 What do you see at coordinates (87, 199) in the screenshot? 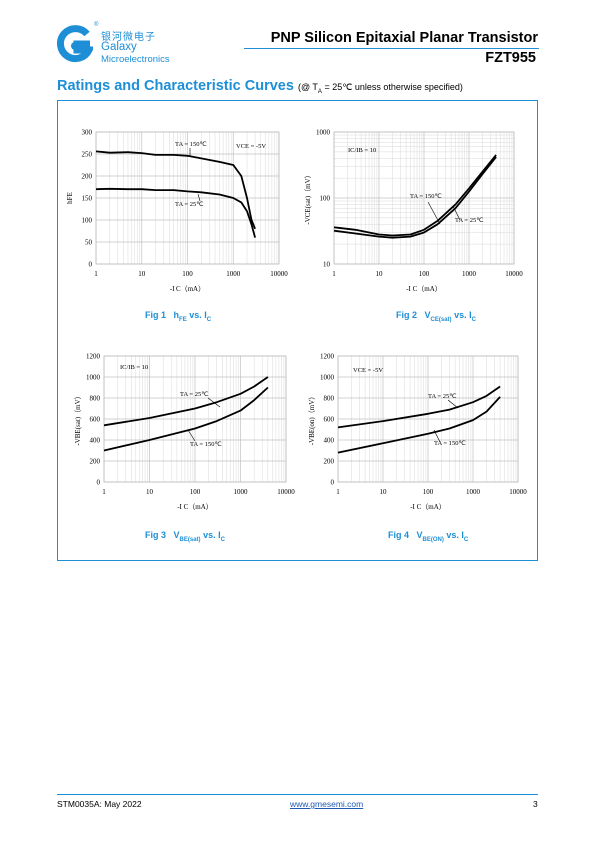
I see `y-tick-label: 150` at bounding box center [87, 199].